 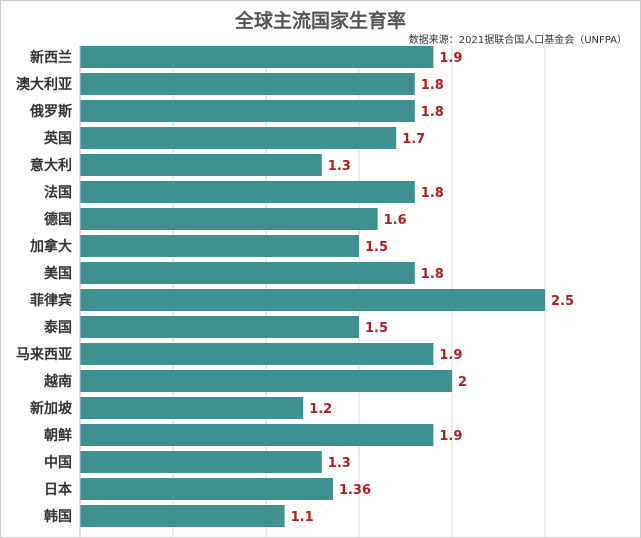 I want to click on category-label: 越南, so click(x=57, y=381).